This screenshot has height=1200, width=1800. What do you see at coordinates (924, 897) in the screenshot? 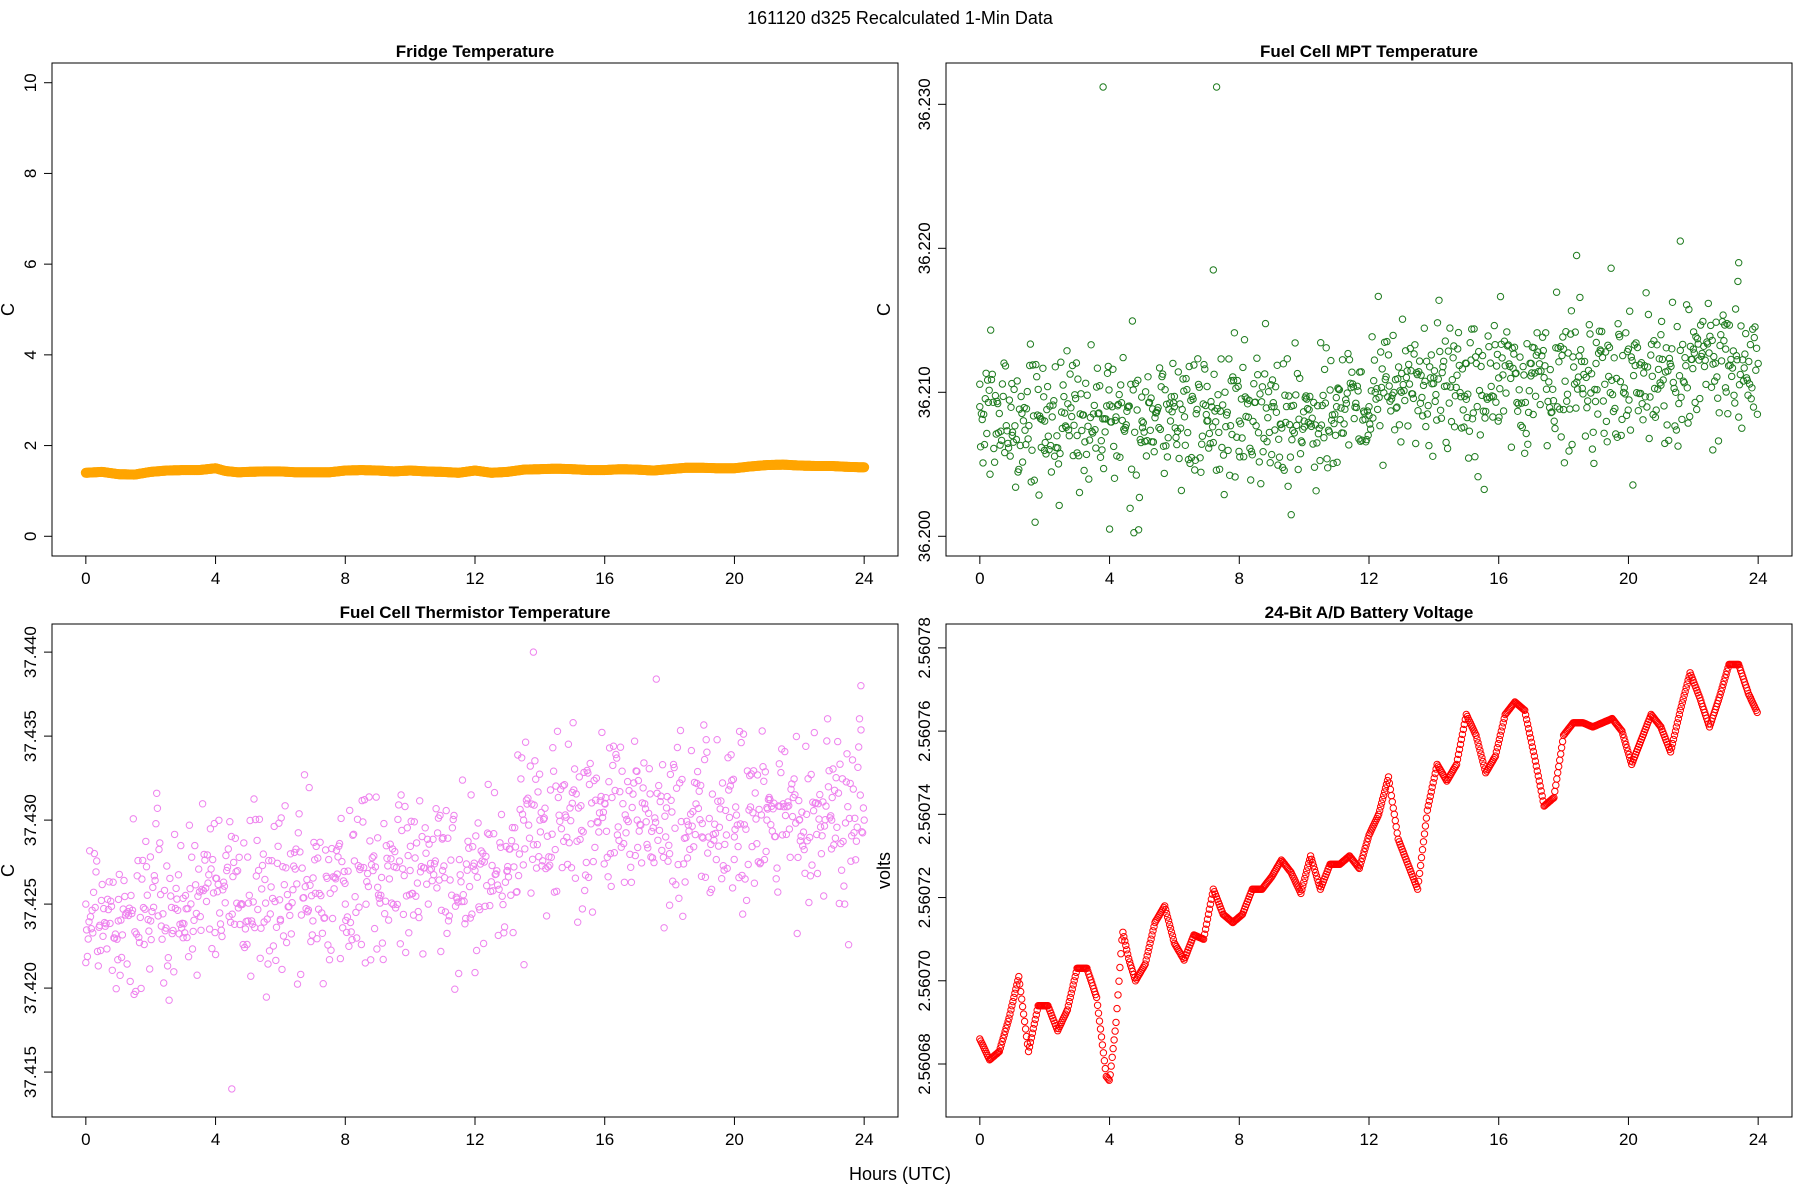
I see `y-tick-label-voltage: 2.56072` at bounding box center [924, 897].